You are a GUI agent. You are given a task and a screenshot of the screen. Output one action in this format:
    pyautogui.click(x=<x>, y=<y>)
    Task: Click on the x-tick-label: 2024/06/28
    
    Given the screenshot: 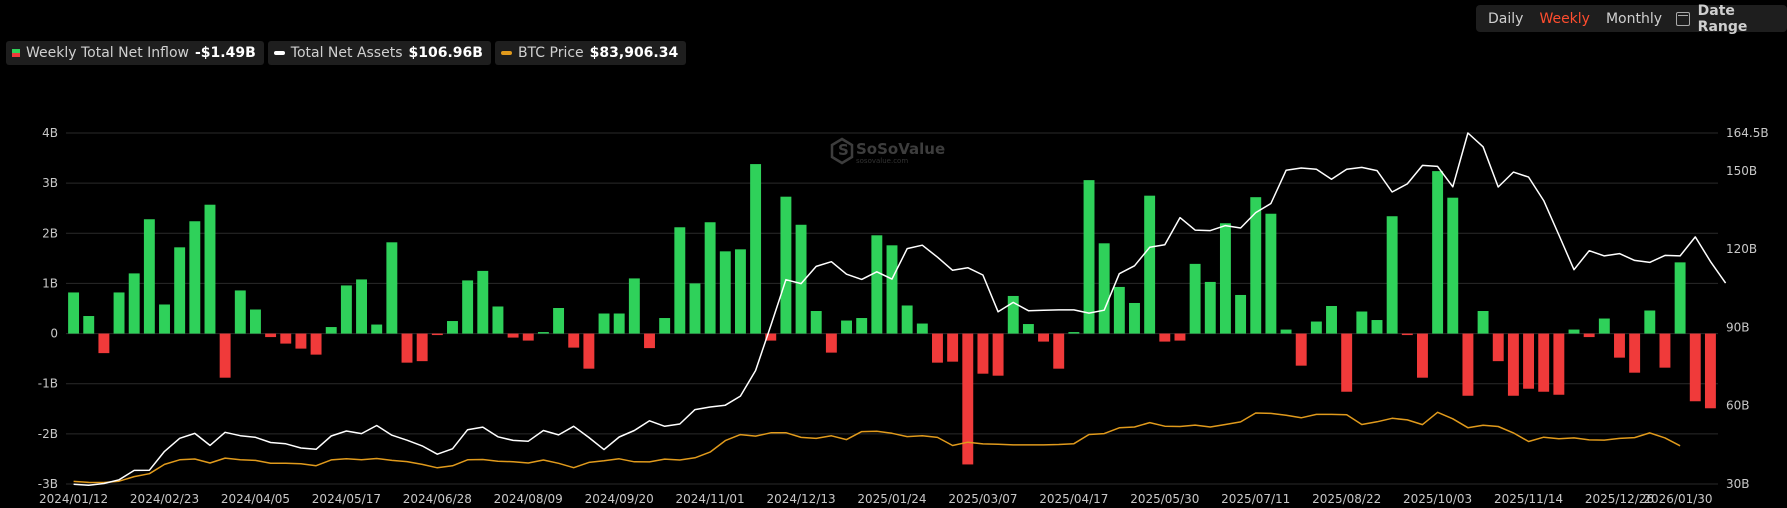 What is the action you would take?
    pyautogui.click(x=437, y=499)
    